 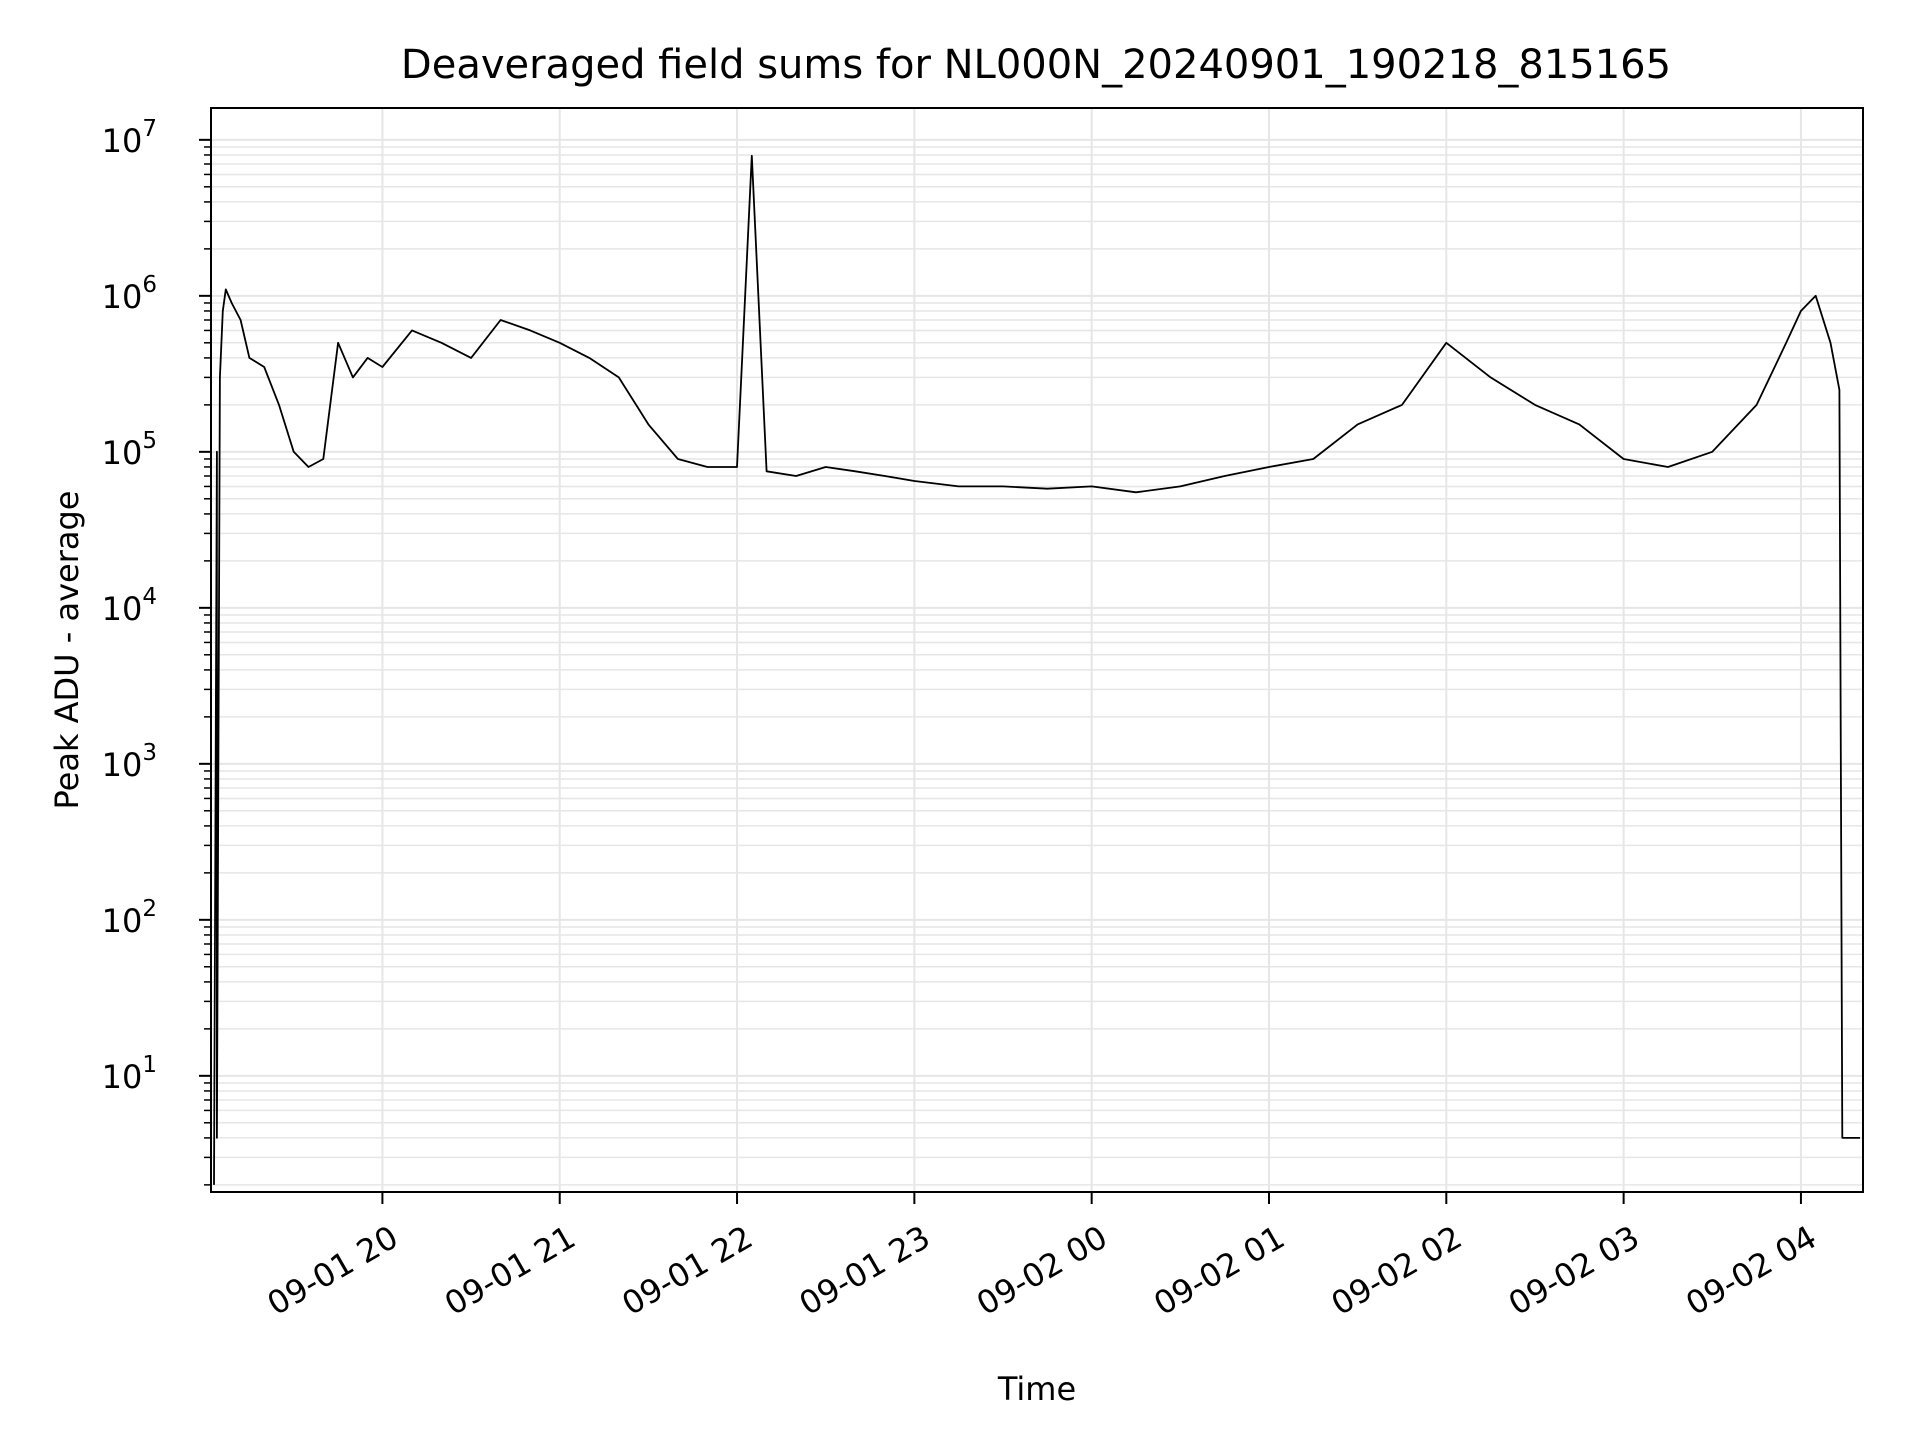 I want to click on y-axis-label: Peak ADU - average, so click(x=67, y=650).